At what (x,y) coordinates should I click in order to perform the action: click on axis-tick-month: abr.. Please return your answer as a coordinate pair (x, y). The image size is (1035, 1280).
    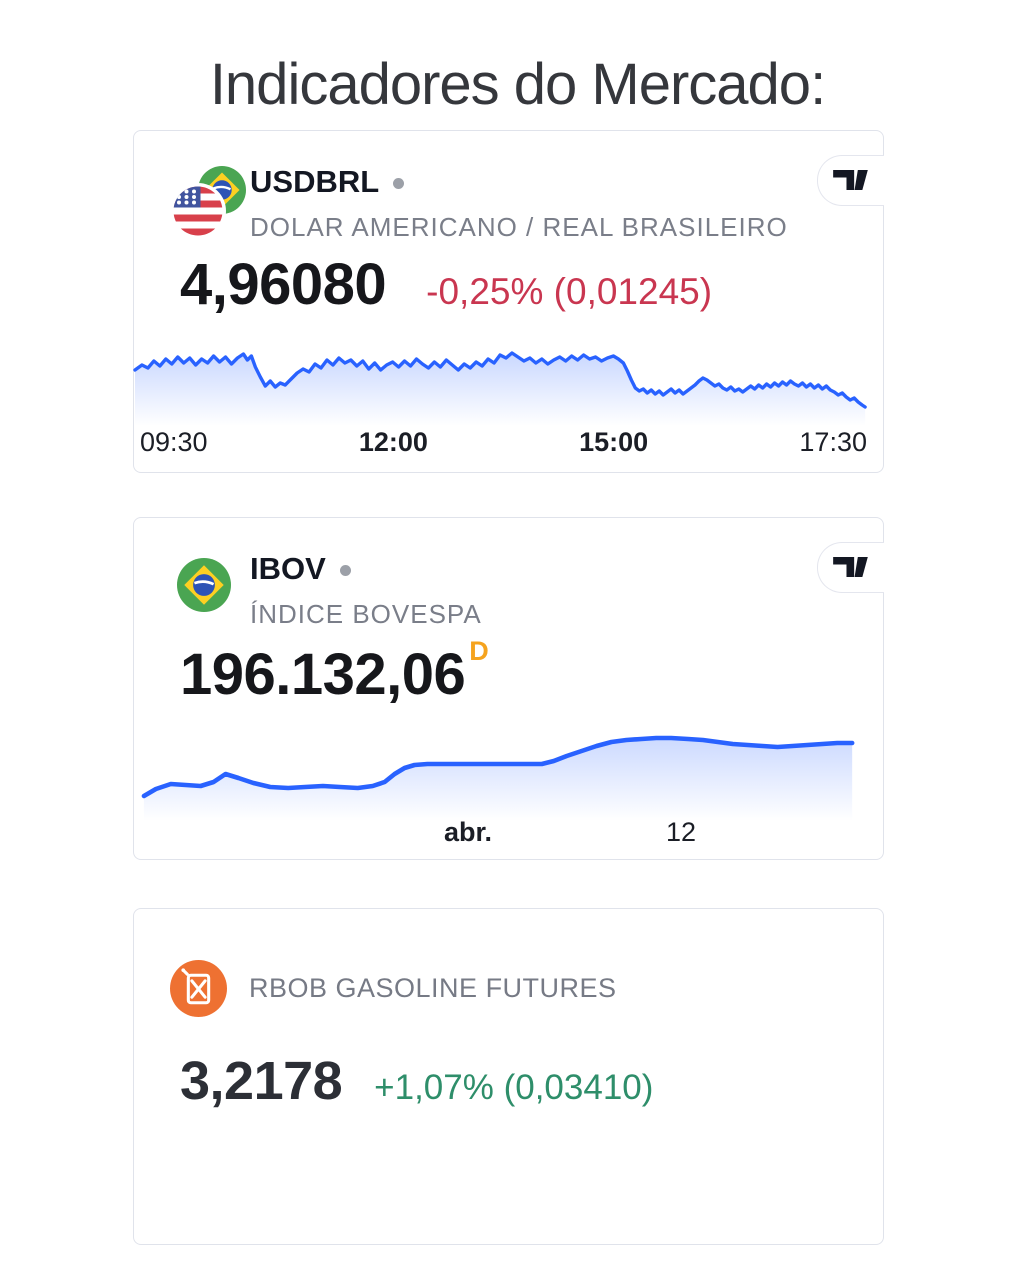
    Looking at the image, I should click on (468, 832).